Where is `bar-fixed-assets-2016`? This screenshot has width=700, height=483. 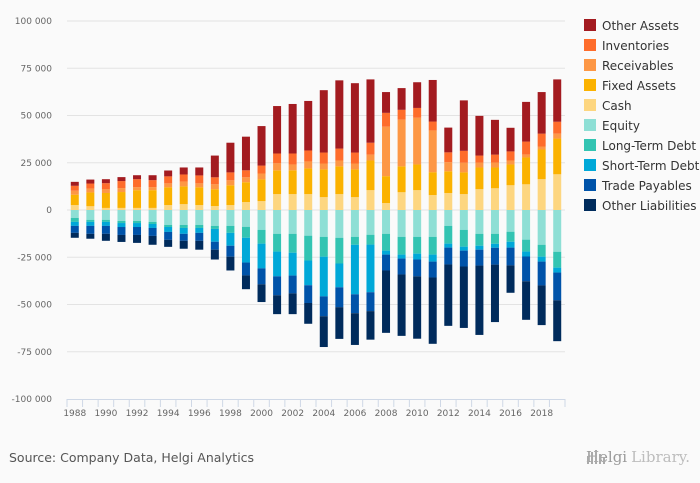
bar-fixed-assets-2016 is located at coordinates (510, 175).